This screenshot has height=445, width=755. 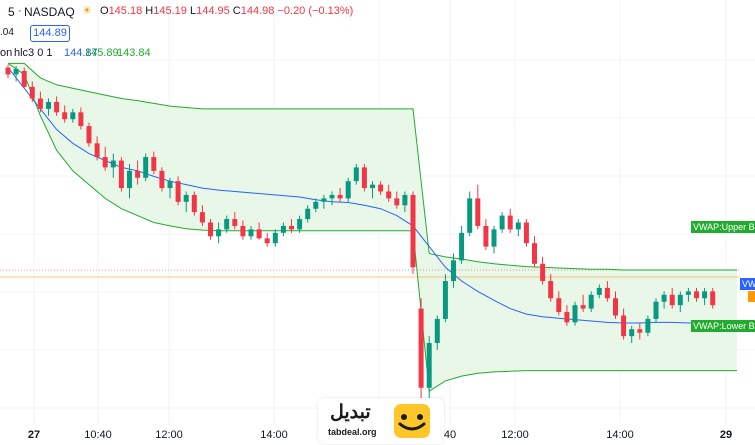 What do you see at coordinates (257, 11) in the screenshot?
I see `close-value: 144.98` at bounding box center [257, 11].